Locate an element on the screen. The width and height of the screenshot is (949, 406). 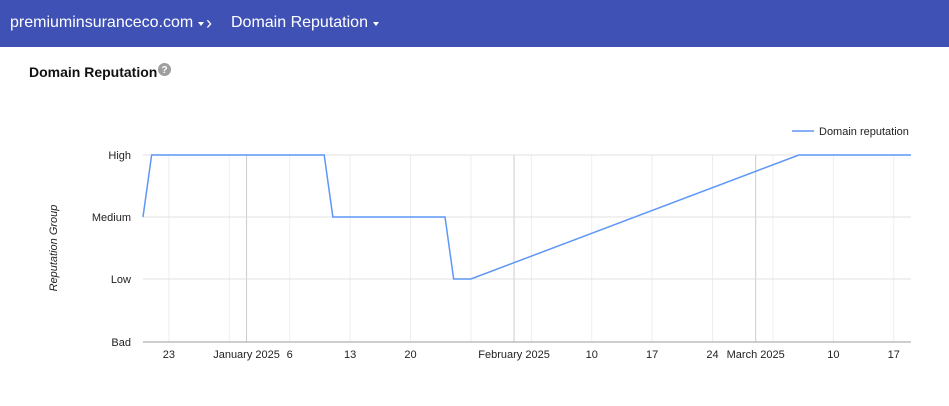
report-selector: Domain Reputation is located at coordinates (305, 23).